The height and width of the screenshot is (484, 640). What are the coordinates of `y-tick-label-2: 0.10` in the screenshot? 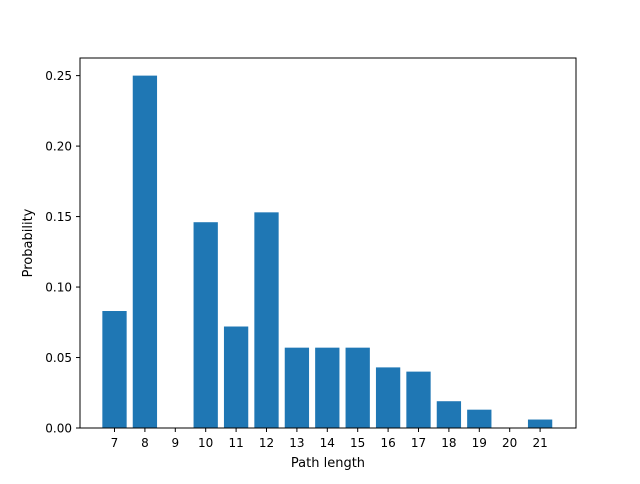 It's located at (58, 288).